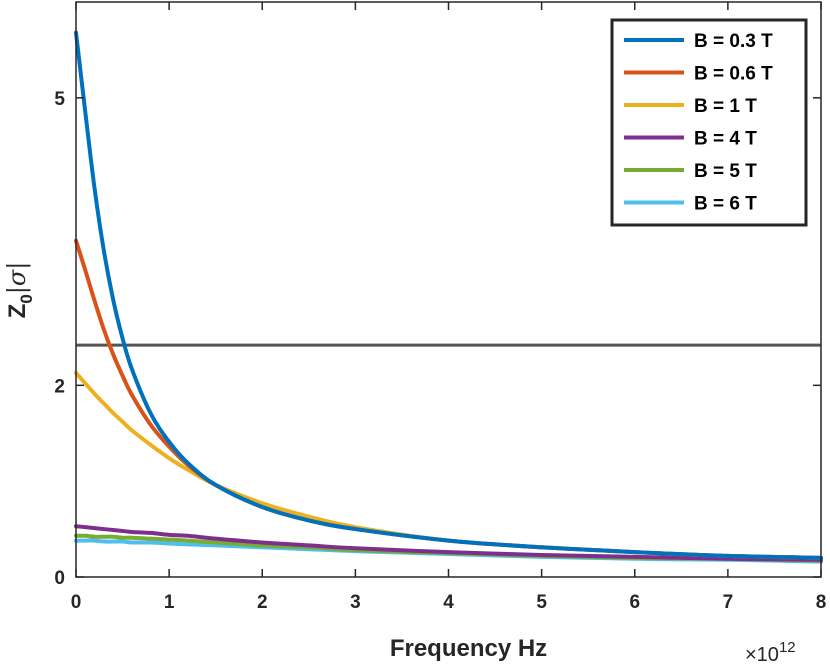 This screenshot has width=830, height=665. I want to click on x-tick-label: 5, so click(541, 602).